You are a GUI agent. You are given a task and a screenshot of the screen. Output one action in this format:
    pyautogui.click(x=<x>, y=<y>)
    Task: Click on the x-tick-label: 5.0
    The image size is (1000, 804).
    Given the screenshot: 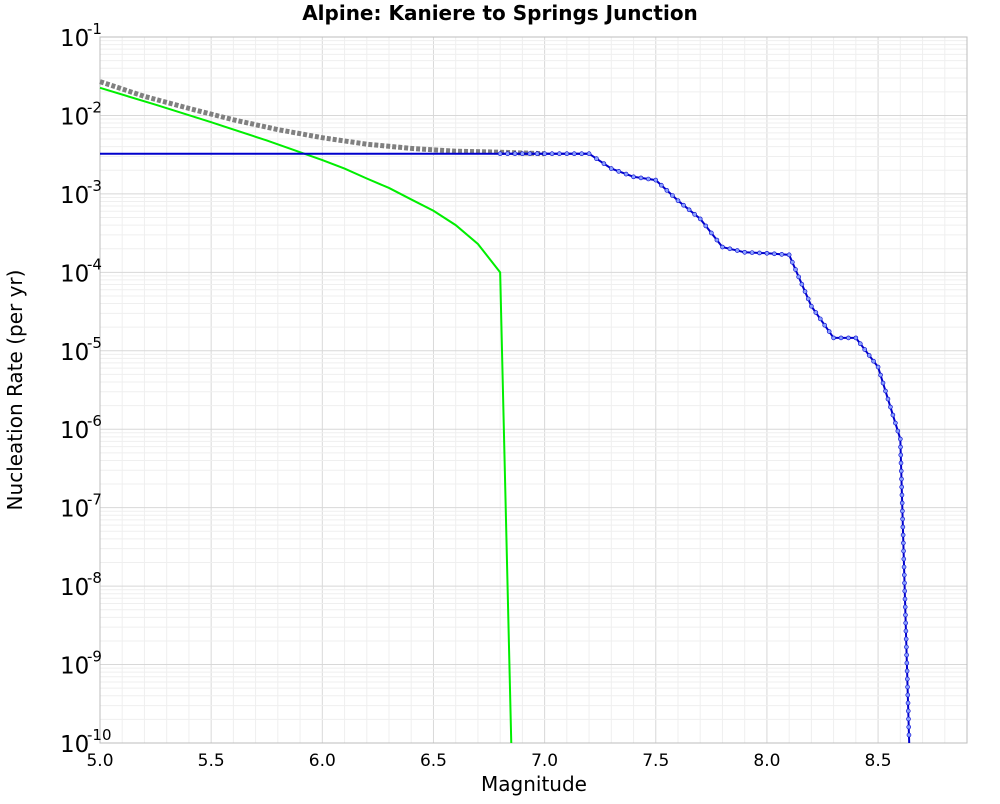 What is the action you would take?
    pyautogui.click(x=99, y=761)
    